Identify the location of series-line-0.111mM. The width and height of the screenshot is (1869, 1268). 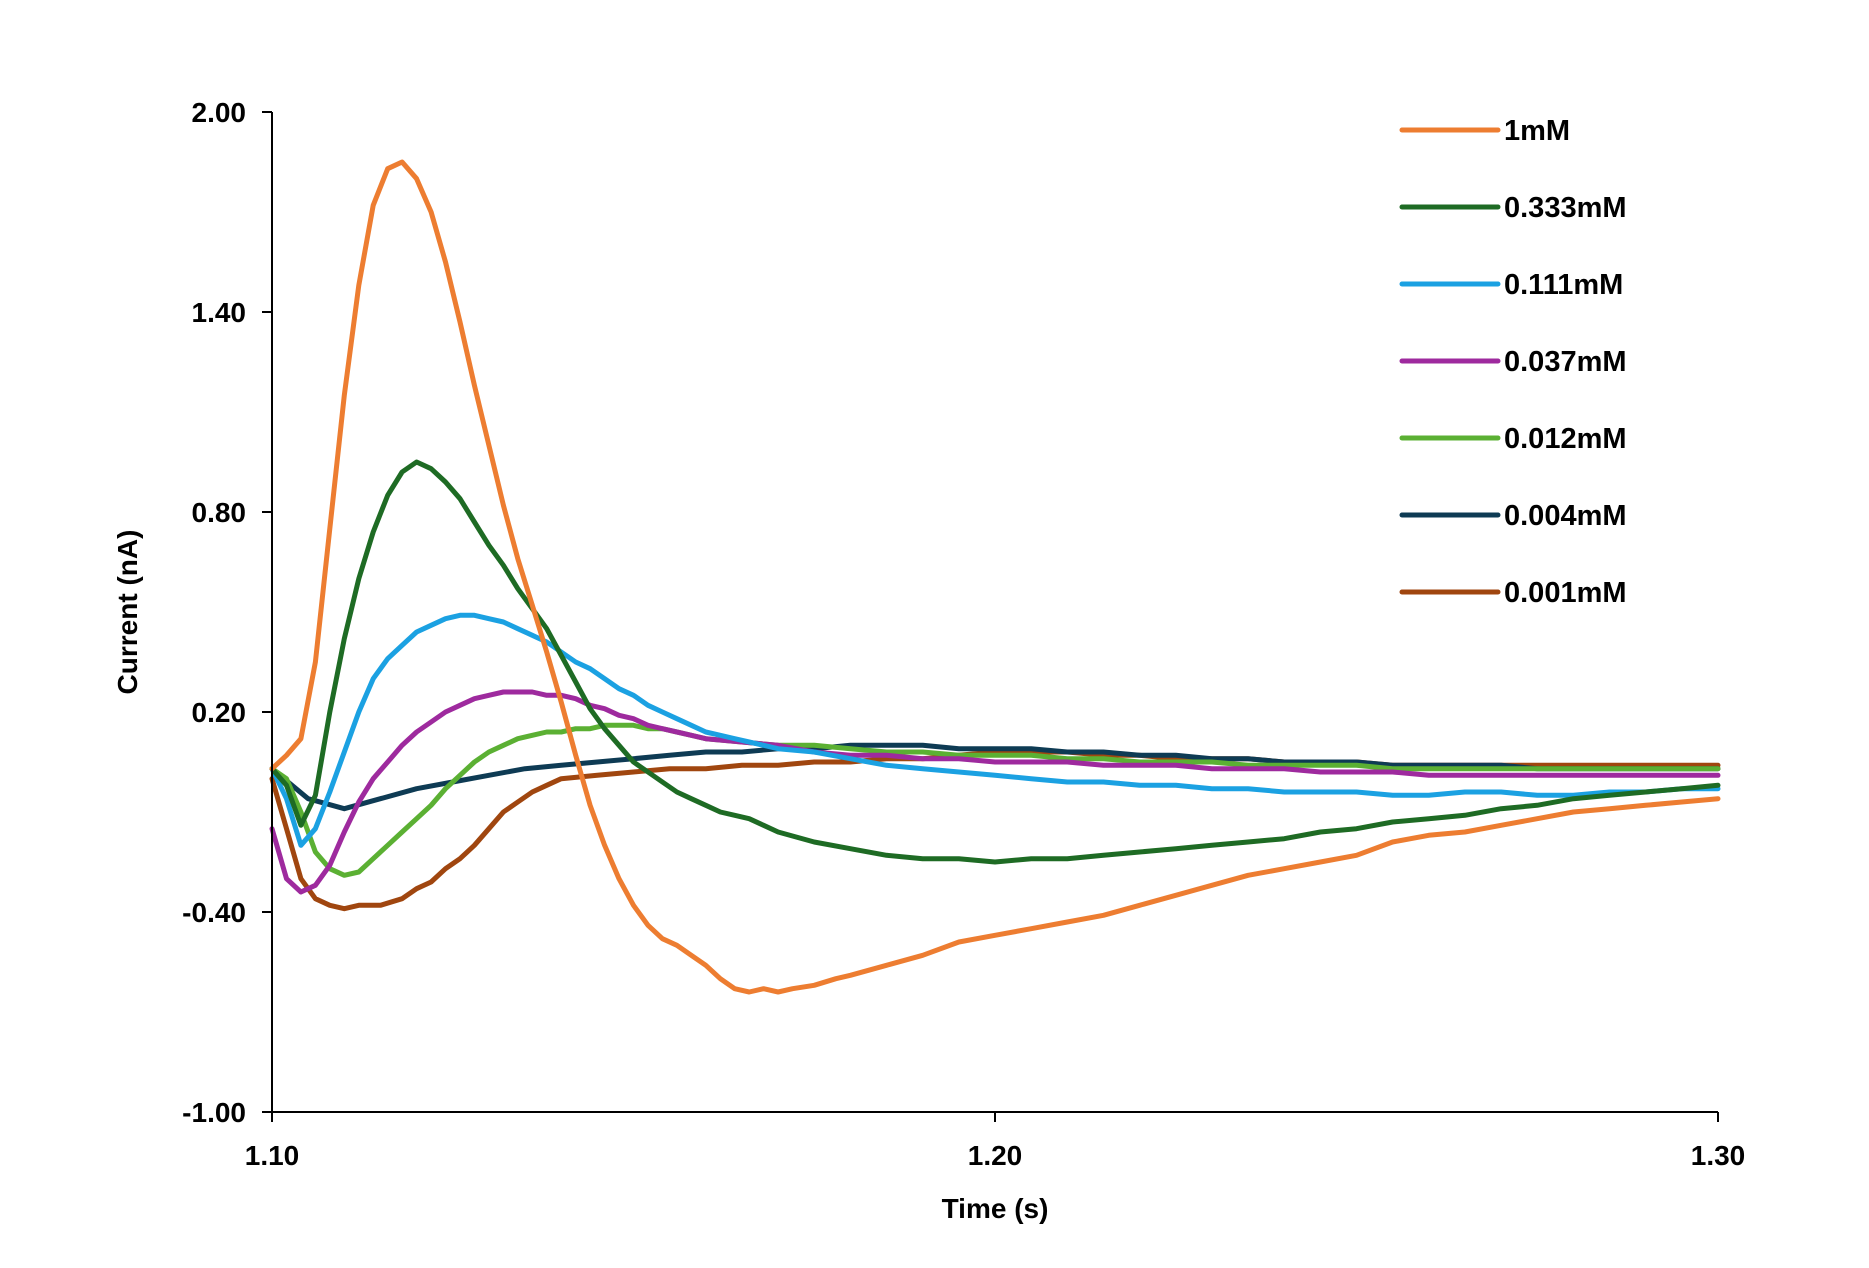
(995, 730).